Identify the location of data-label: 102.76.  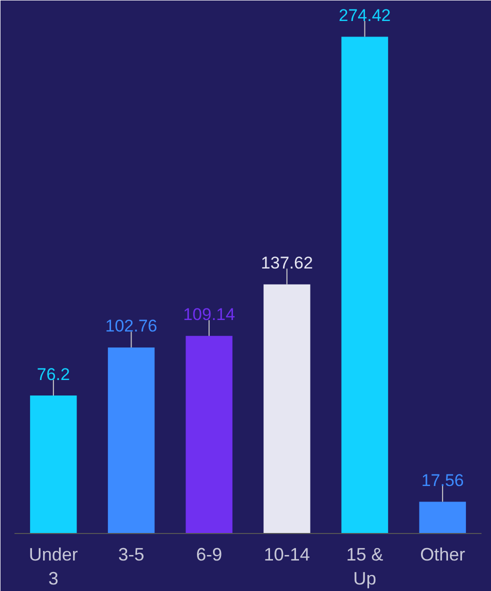
(131, 326).